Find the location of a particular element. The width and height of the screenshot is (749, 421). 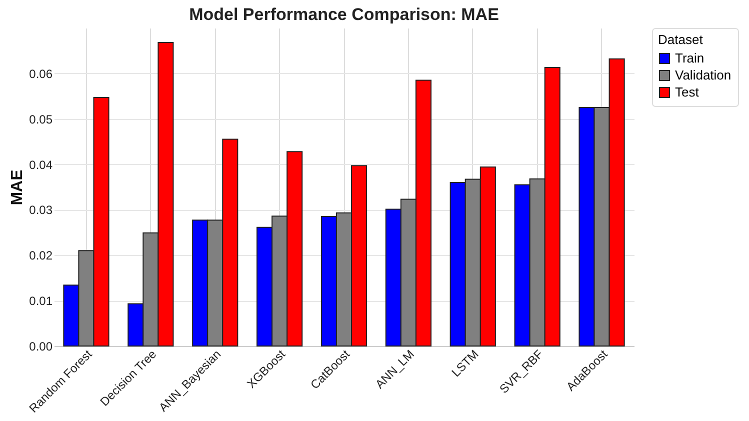

legend-title: Dataset is located at coordinates (681, 39).